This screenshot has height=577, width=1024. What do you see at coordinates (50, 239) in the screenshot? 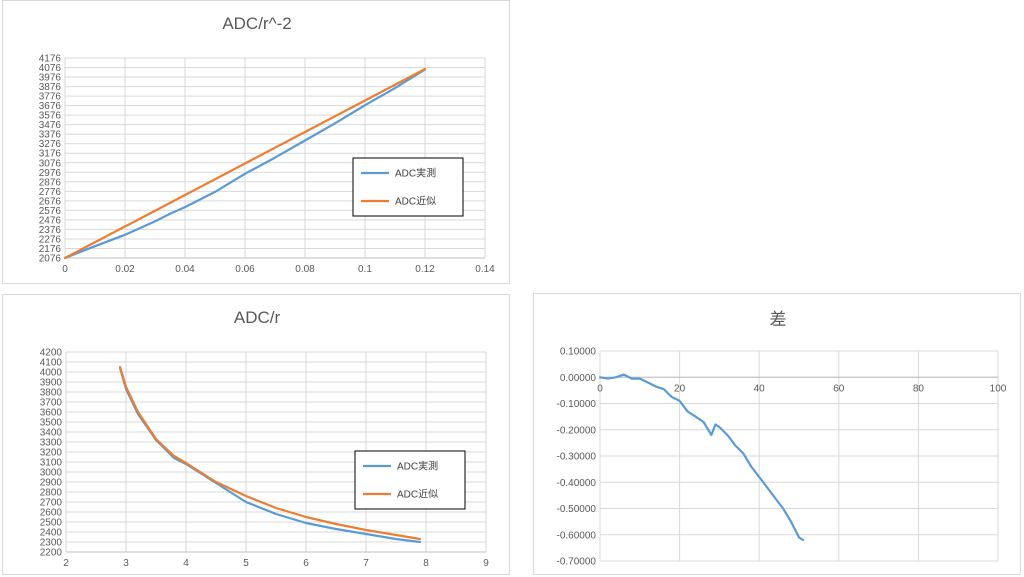
I see `y-tick-label: 2276` at bounding box center [50, 239].